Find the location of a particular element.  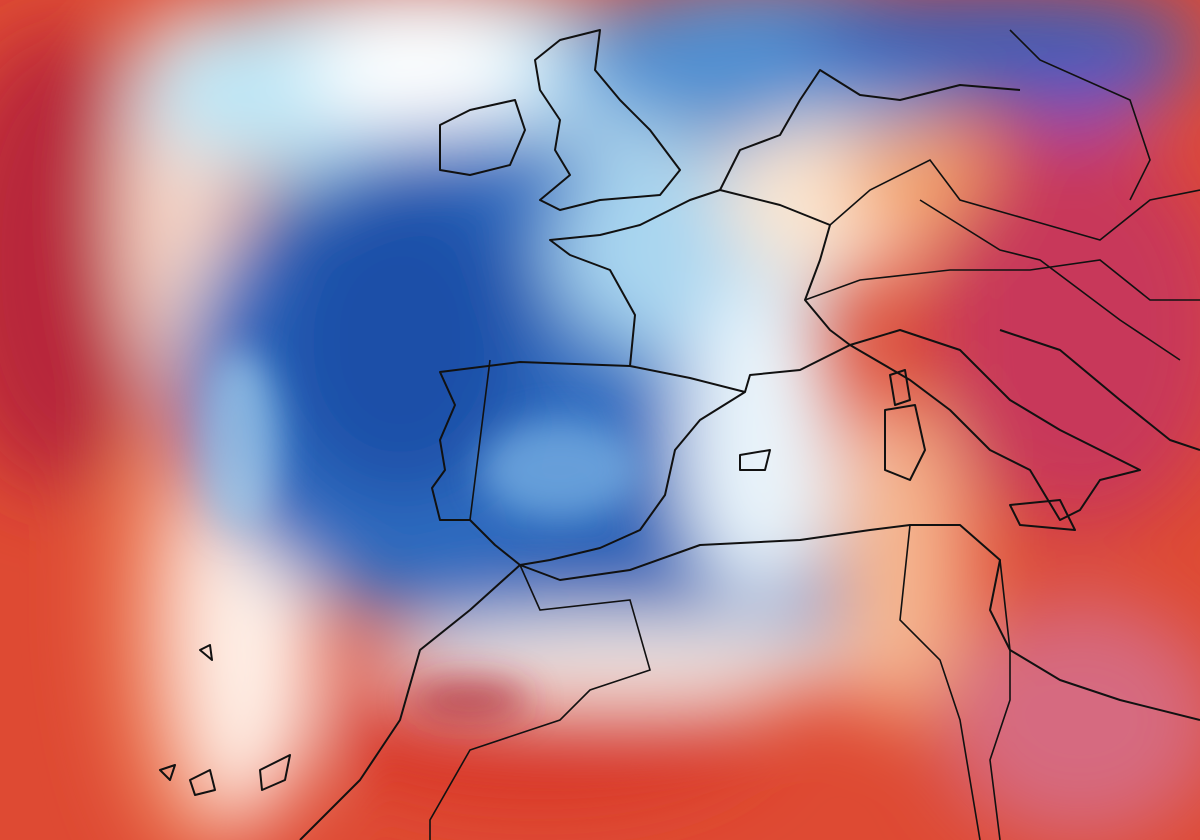

lowlands-coast is located at coordinates (870, 130).